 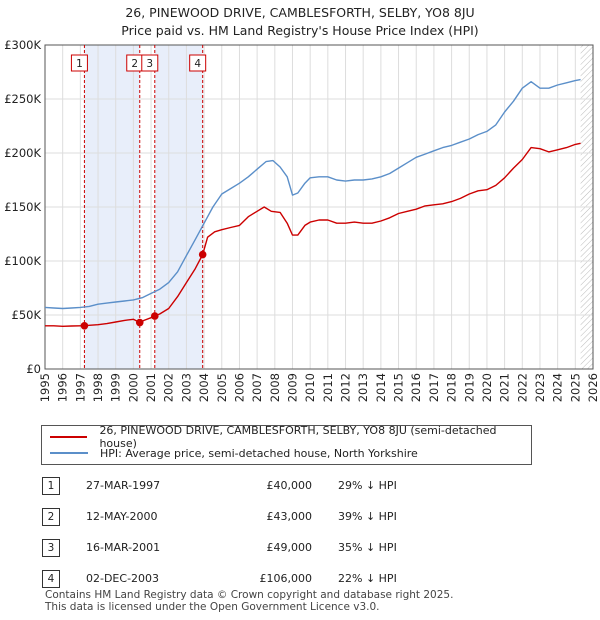 I want to click on x-tick-label: 2010, so click(x=310, y=387).